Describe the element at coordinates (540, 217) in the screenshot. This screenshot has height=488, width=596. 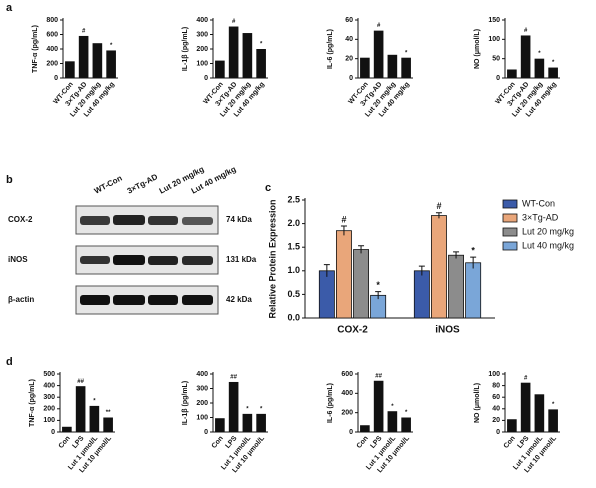
I see `legend-label: 3×Tg-AD` at that location.